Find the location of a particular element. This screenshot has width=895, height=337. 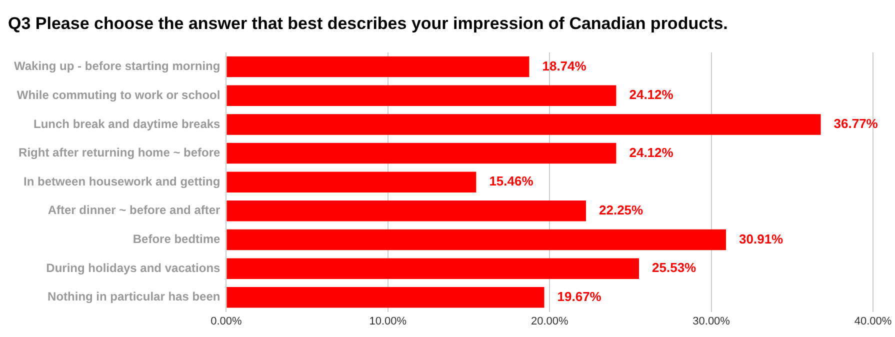

data-label: 36.77% is located at coordinates (856, 124).